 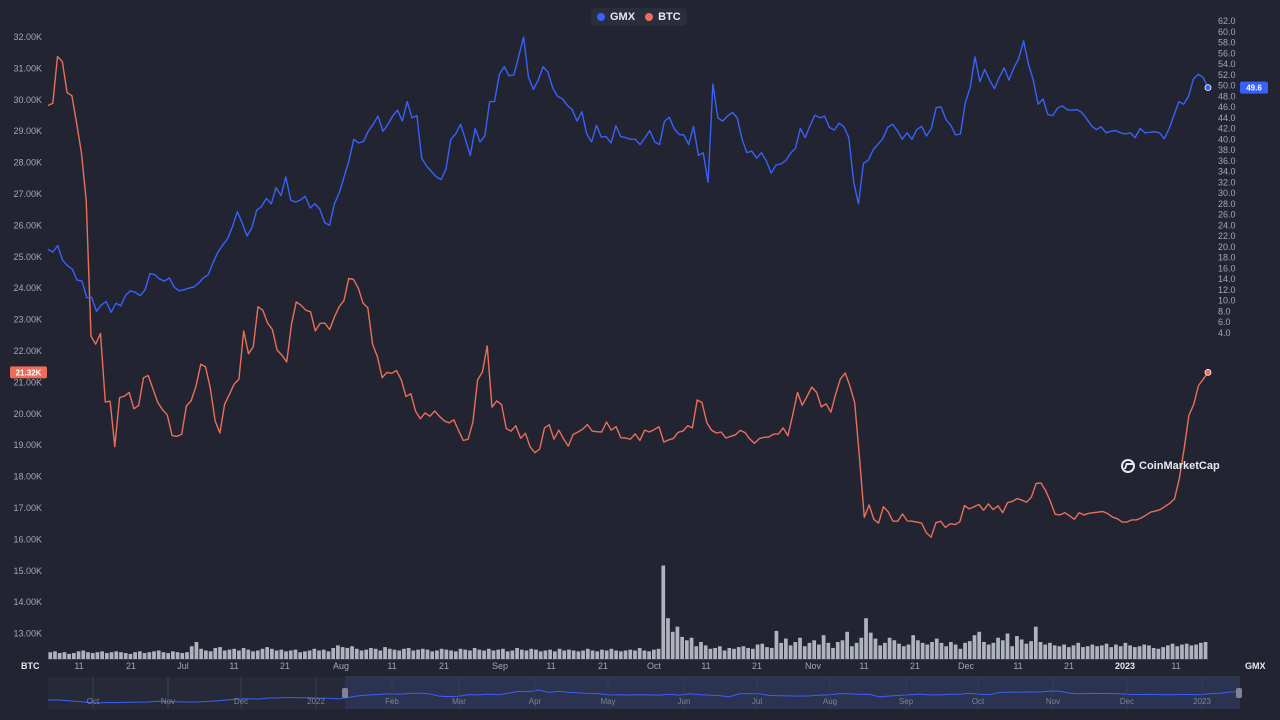 I want to click on x-axis-tick: Nov, so click(x=813, y=666).